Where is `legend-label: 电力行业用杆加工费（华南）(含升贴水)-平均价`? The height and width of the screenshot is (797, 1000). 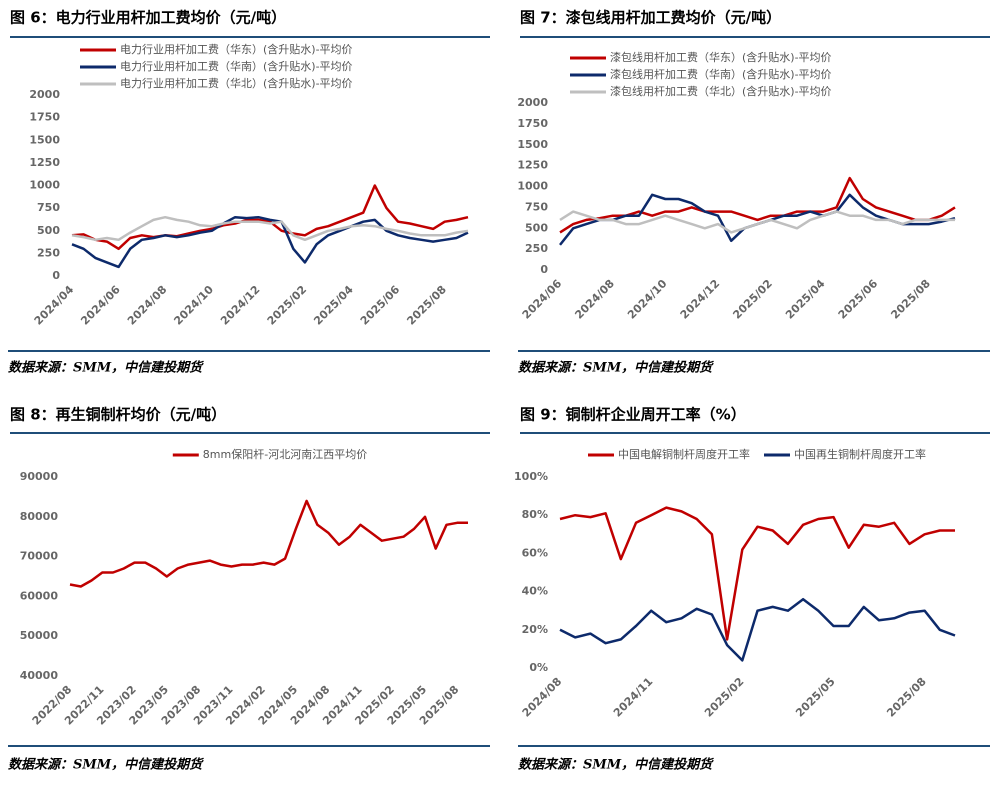 legend-label: 电力行业用杆加工费（华南）(含升贴水)-平均价 is located at coordinates (236, 66).